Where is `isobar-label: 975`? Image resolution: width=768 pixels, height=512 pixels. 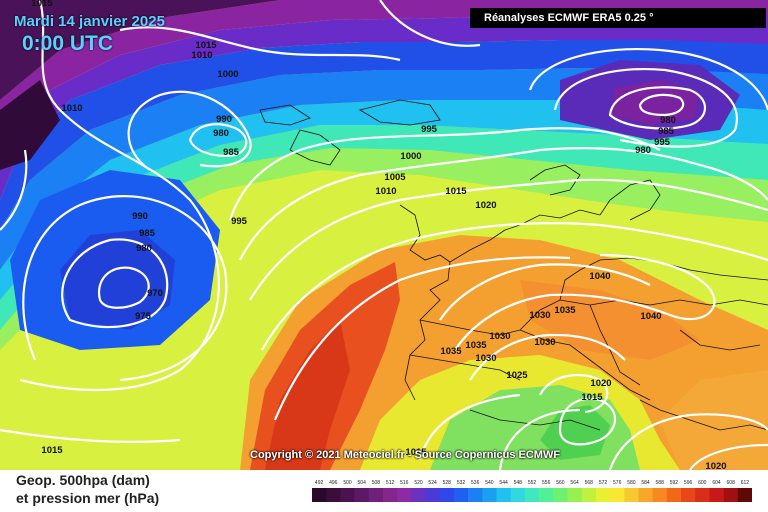
isobar-label: 975 is located at coordinates (143, 316).